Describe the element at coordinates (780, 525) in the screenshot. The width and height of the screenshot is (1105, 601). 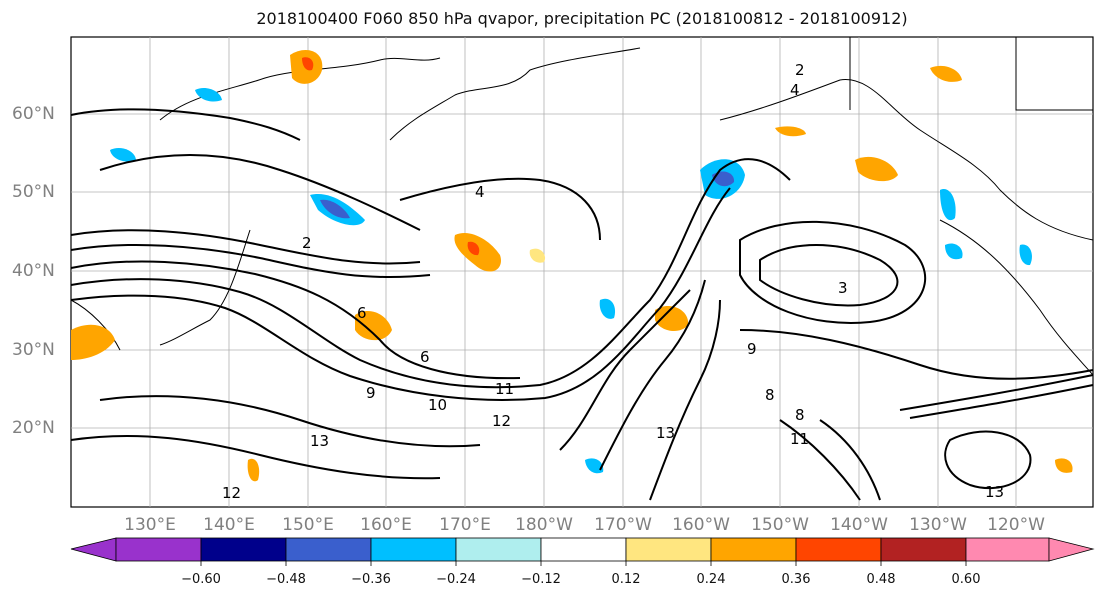
I see `lon-label: 150°W` at that location.